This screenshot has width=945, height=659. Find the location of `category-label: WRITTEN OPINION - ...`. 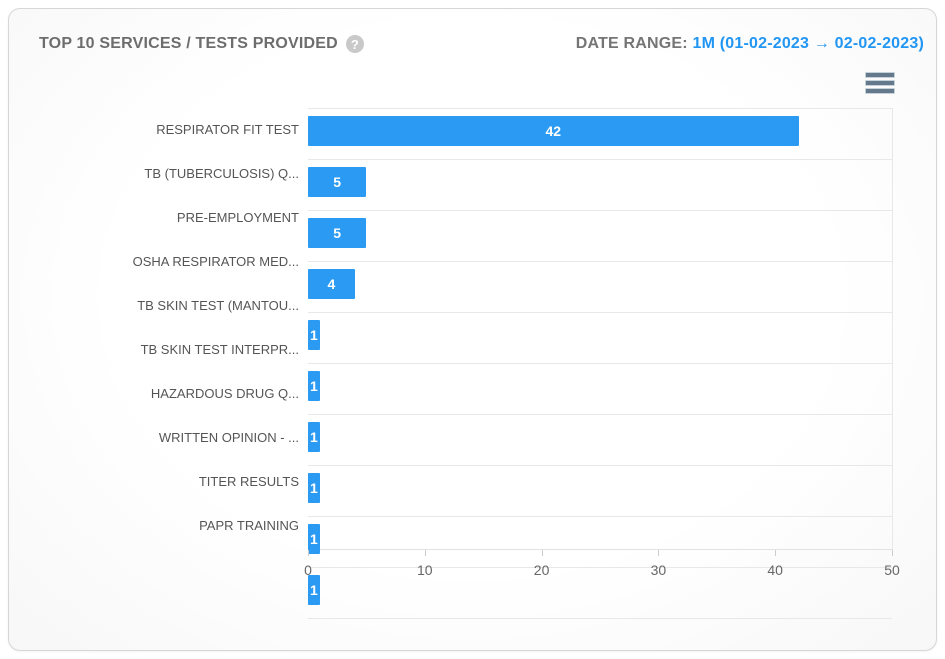

category-label: WRITTEN OPINION - ... is located at coordinates (228, 437).